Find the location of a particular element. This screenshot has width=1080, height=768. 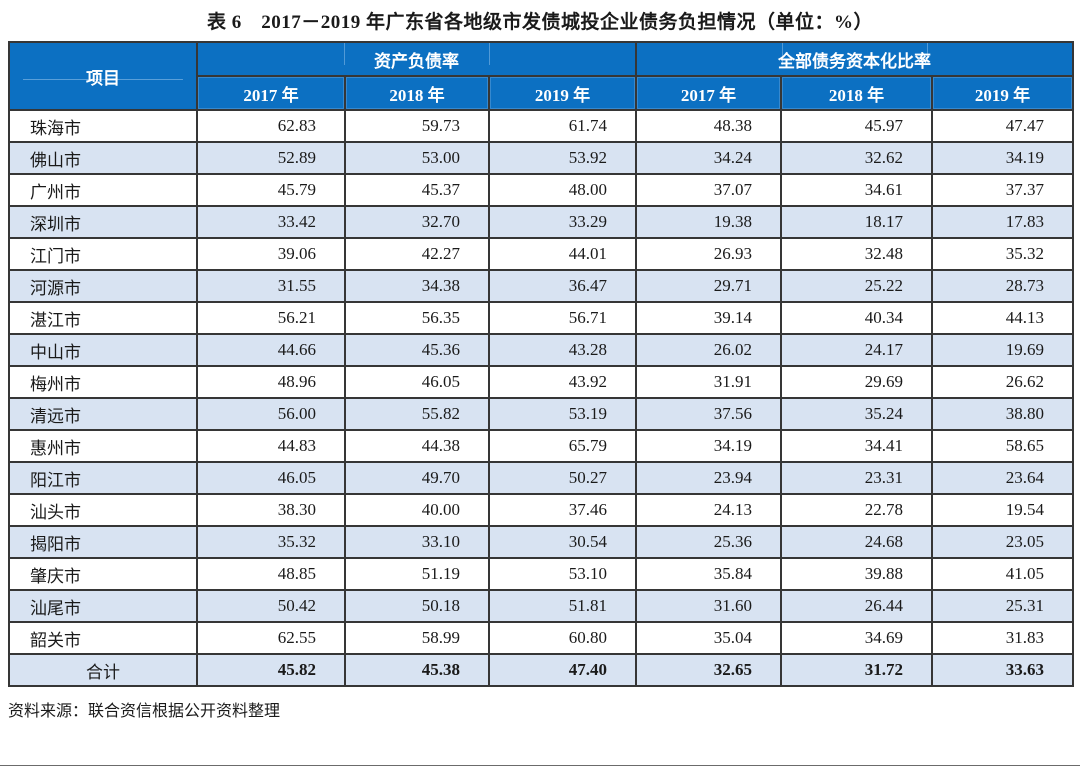

value-cell: 51.19 is located at coordinates (417, 574).